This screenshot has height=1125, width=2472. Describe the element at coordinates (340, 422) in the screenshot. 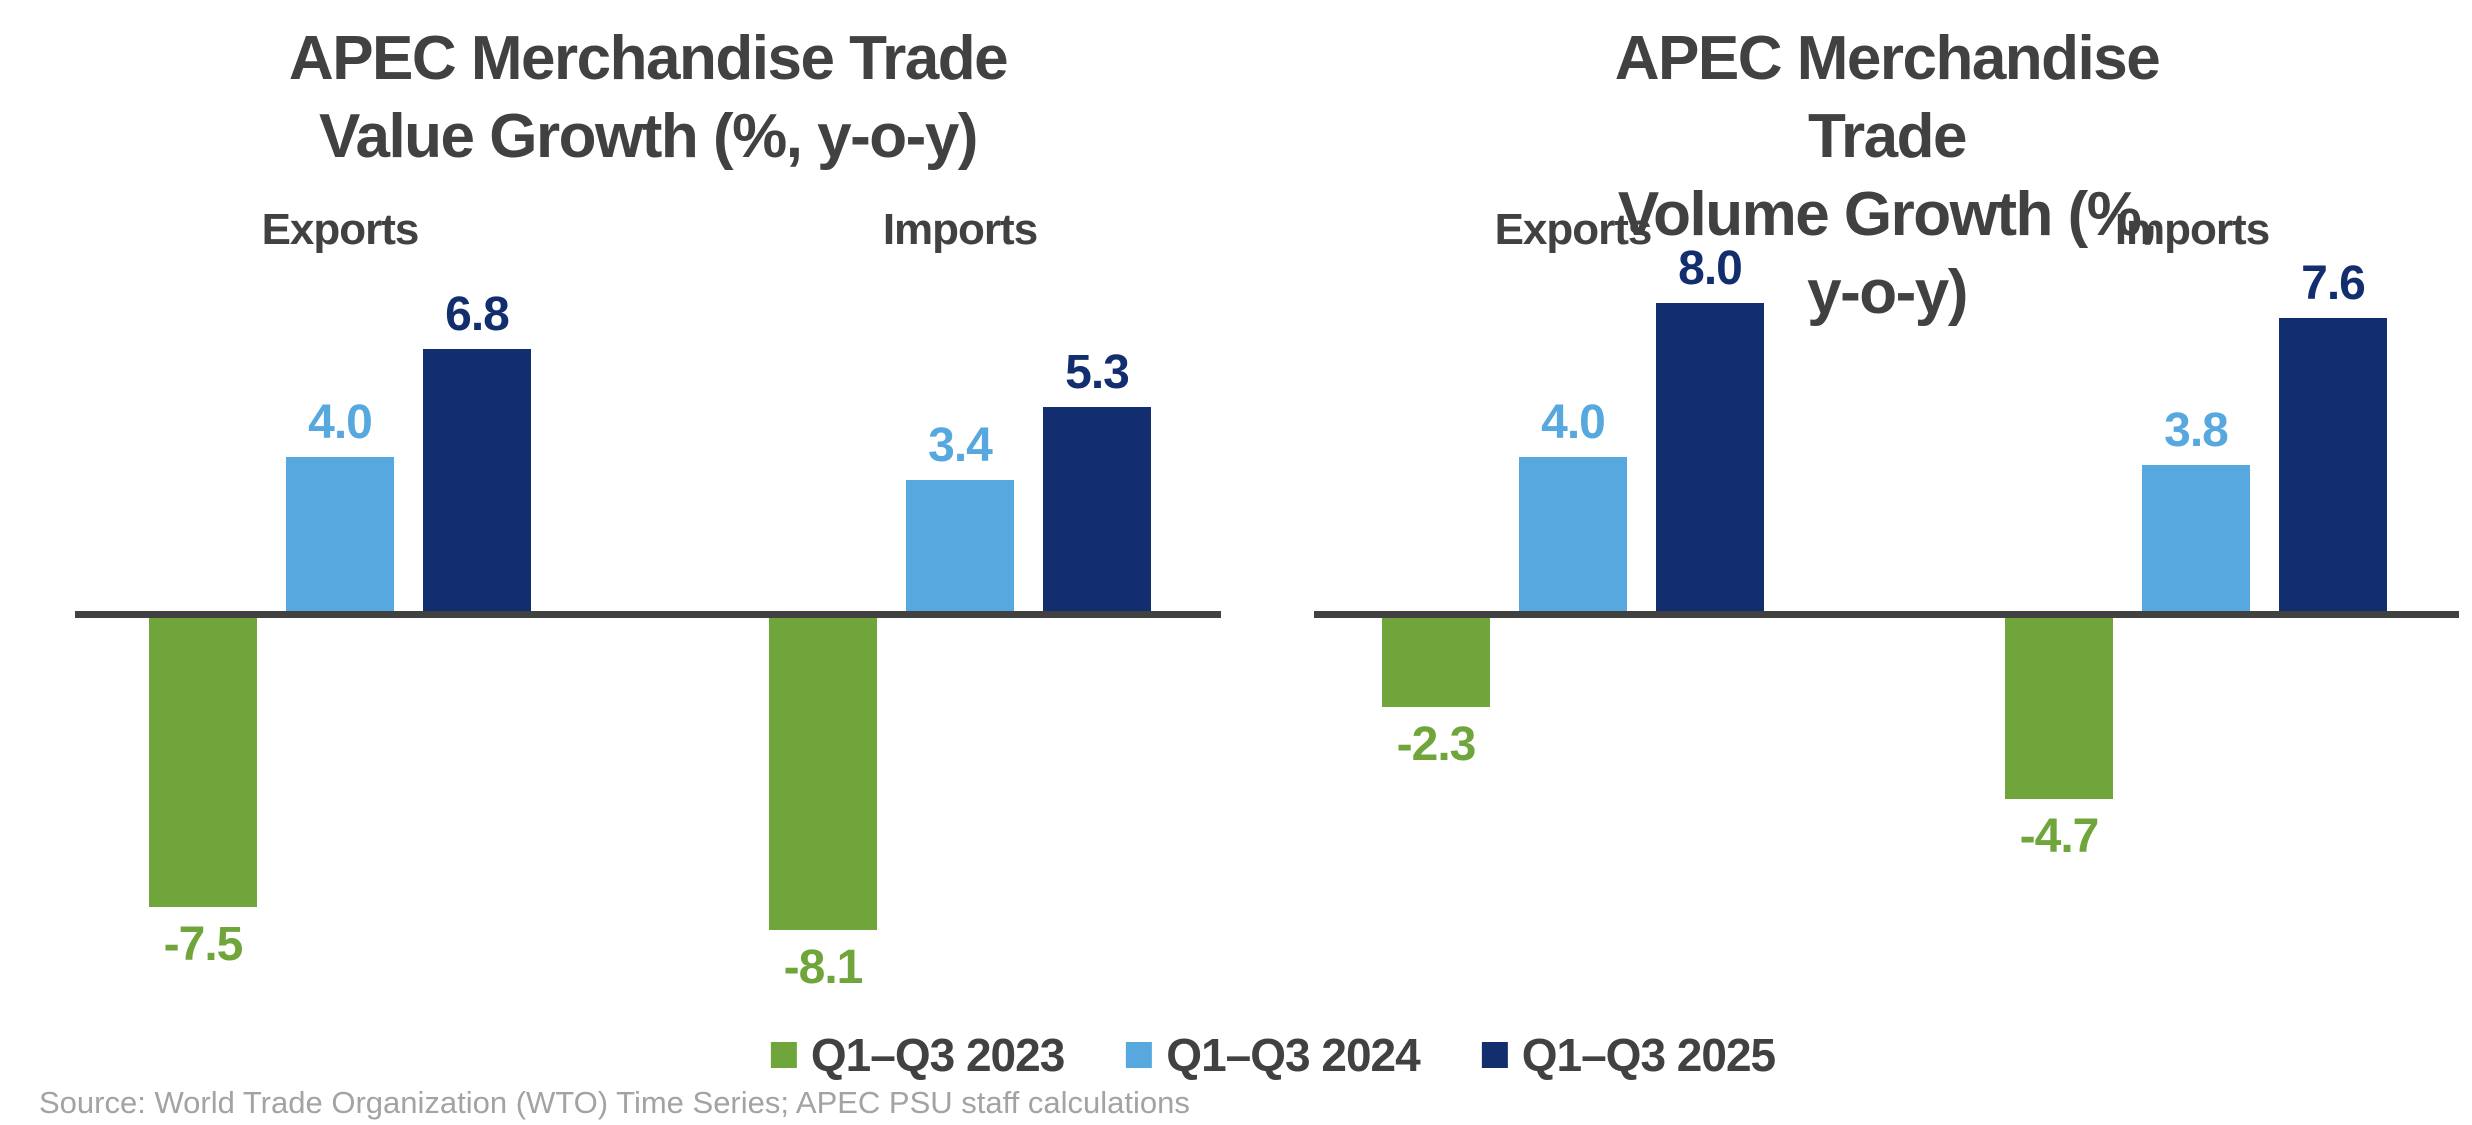

I see `bar-value-label-exports-series2-chart1: 4.0` at that location.